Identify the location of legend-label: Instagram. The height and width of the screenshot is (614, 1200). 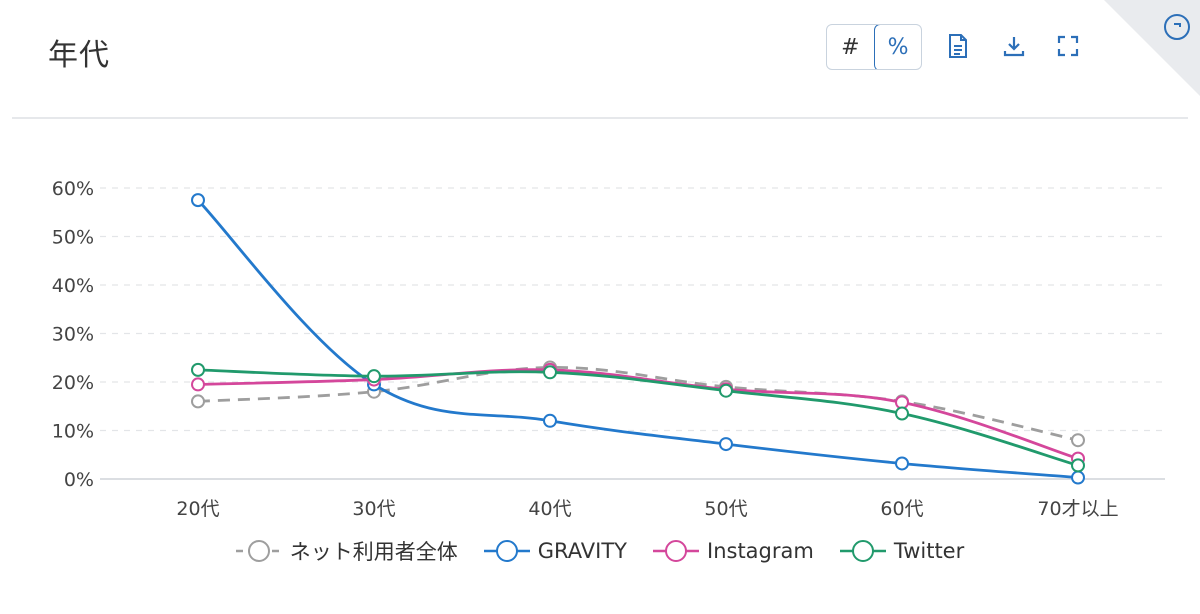
(760, 551).